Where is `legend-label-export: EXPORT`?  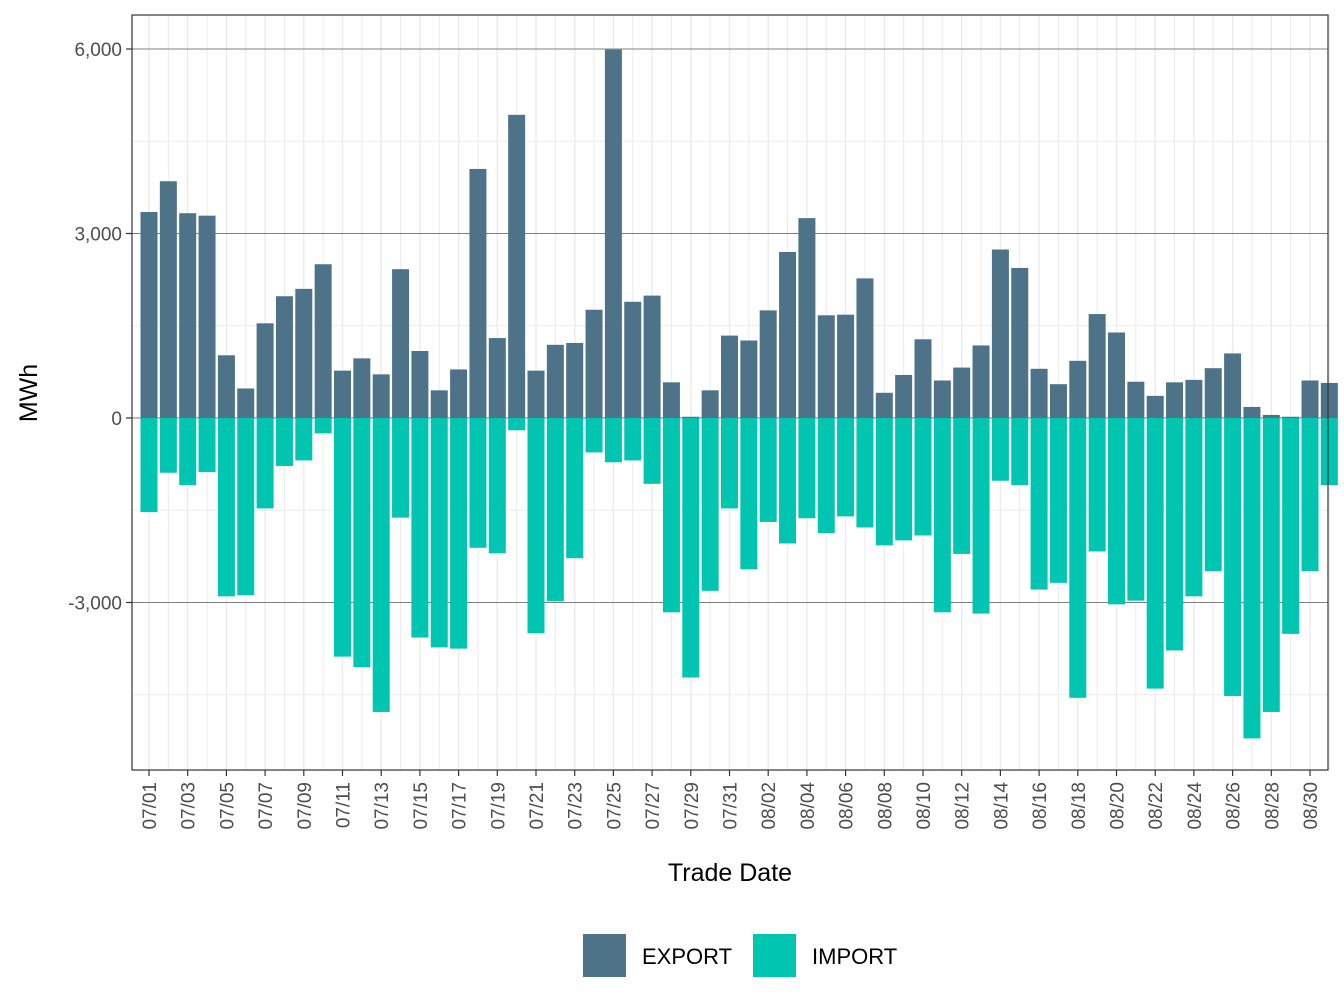
legend-label-export: EXPORT is located at coordinates (687, 956).